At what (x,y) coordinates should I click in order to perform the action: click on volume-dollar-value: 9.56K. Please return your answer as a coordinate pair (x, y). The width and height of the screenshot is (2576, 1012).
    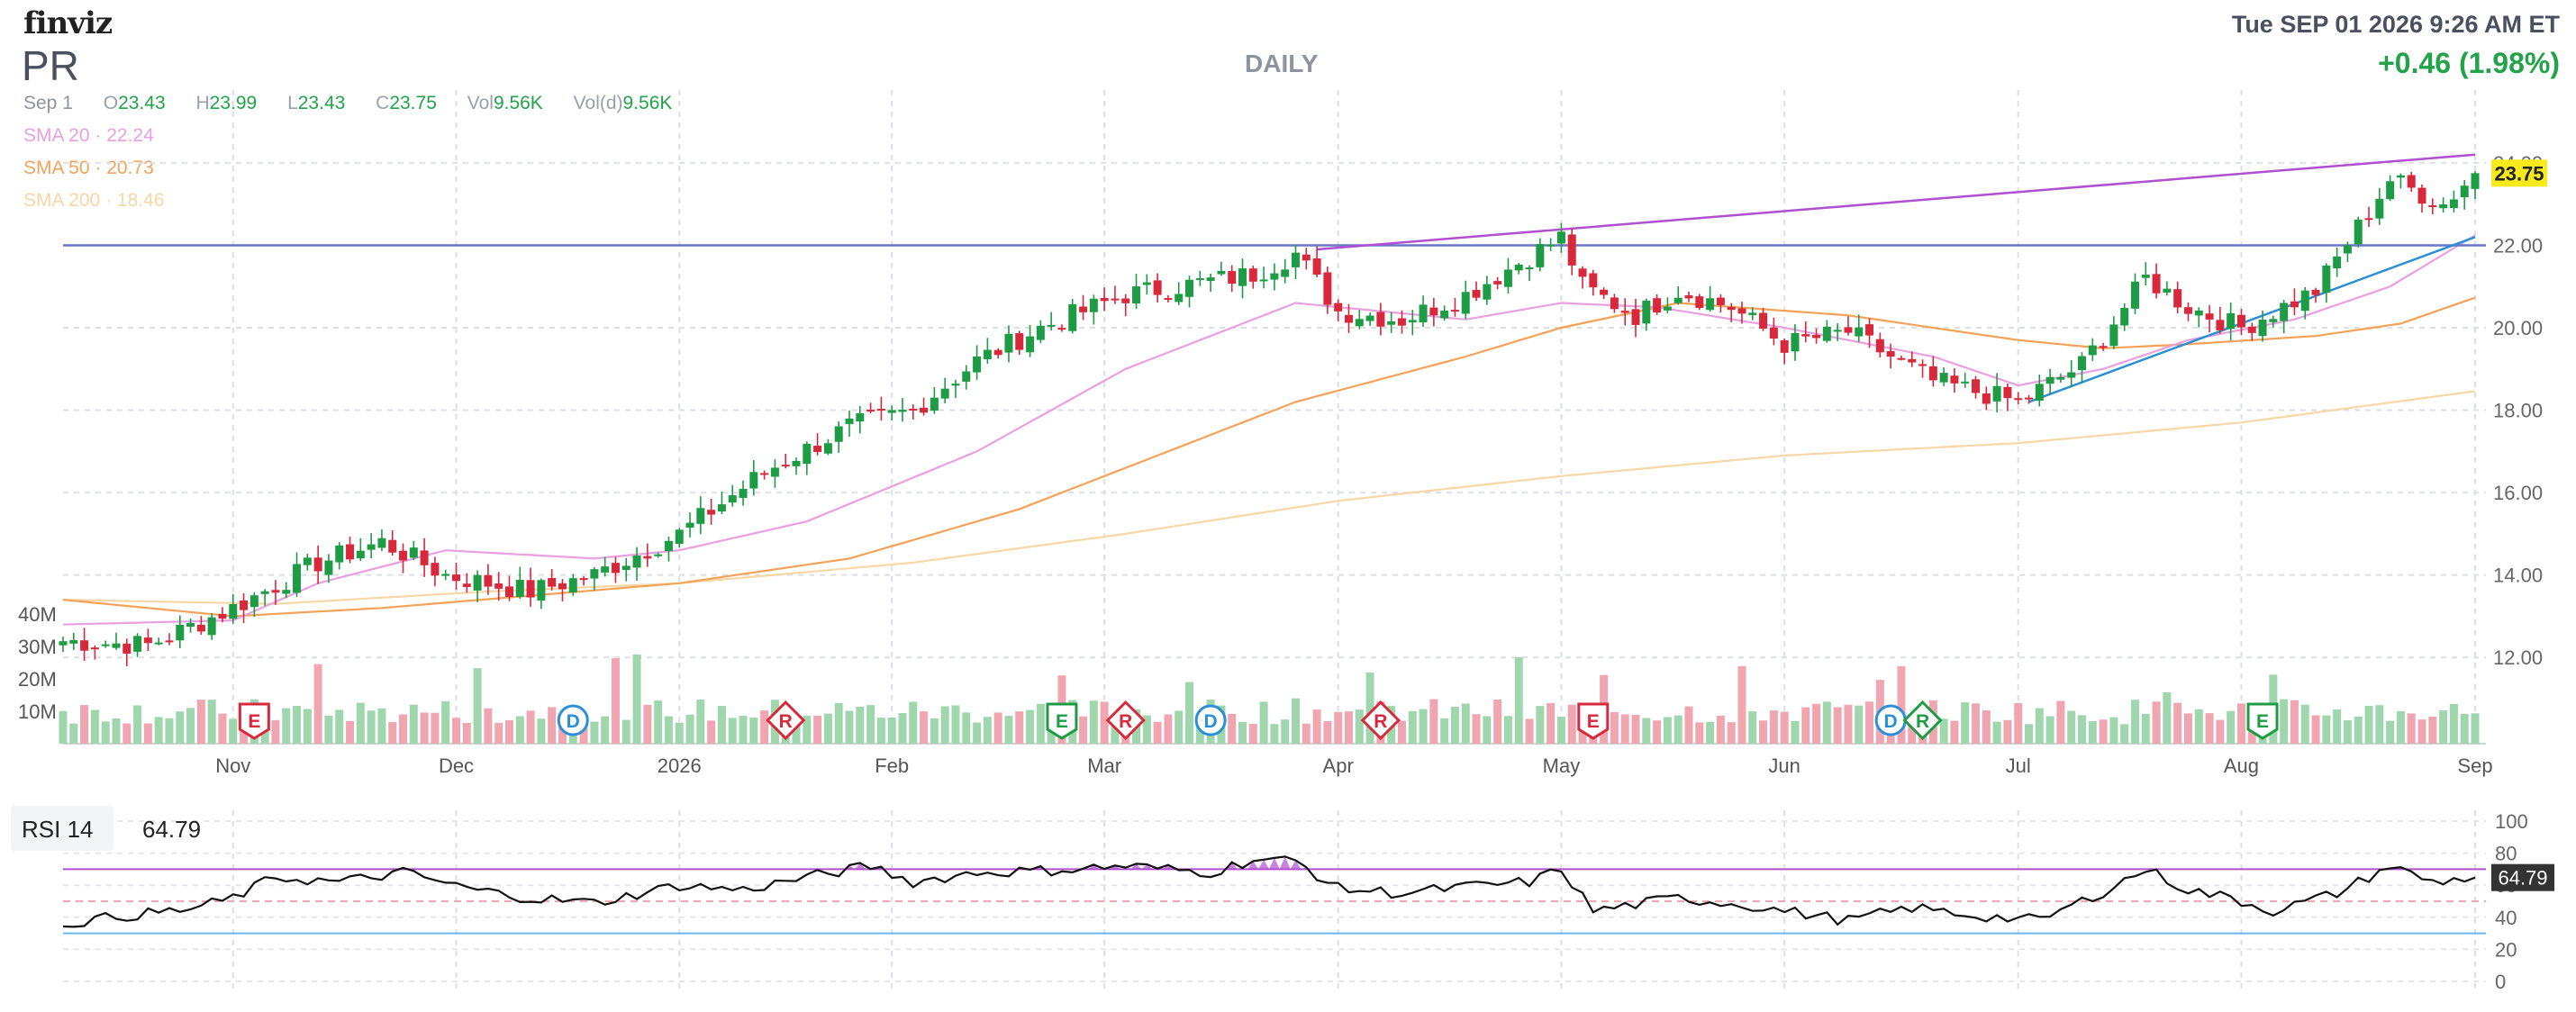
    Looking at the image, I should click on (647, 103).